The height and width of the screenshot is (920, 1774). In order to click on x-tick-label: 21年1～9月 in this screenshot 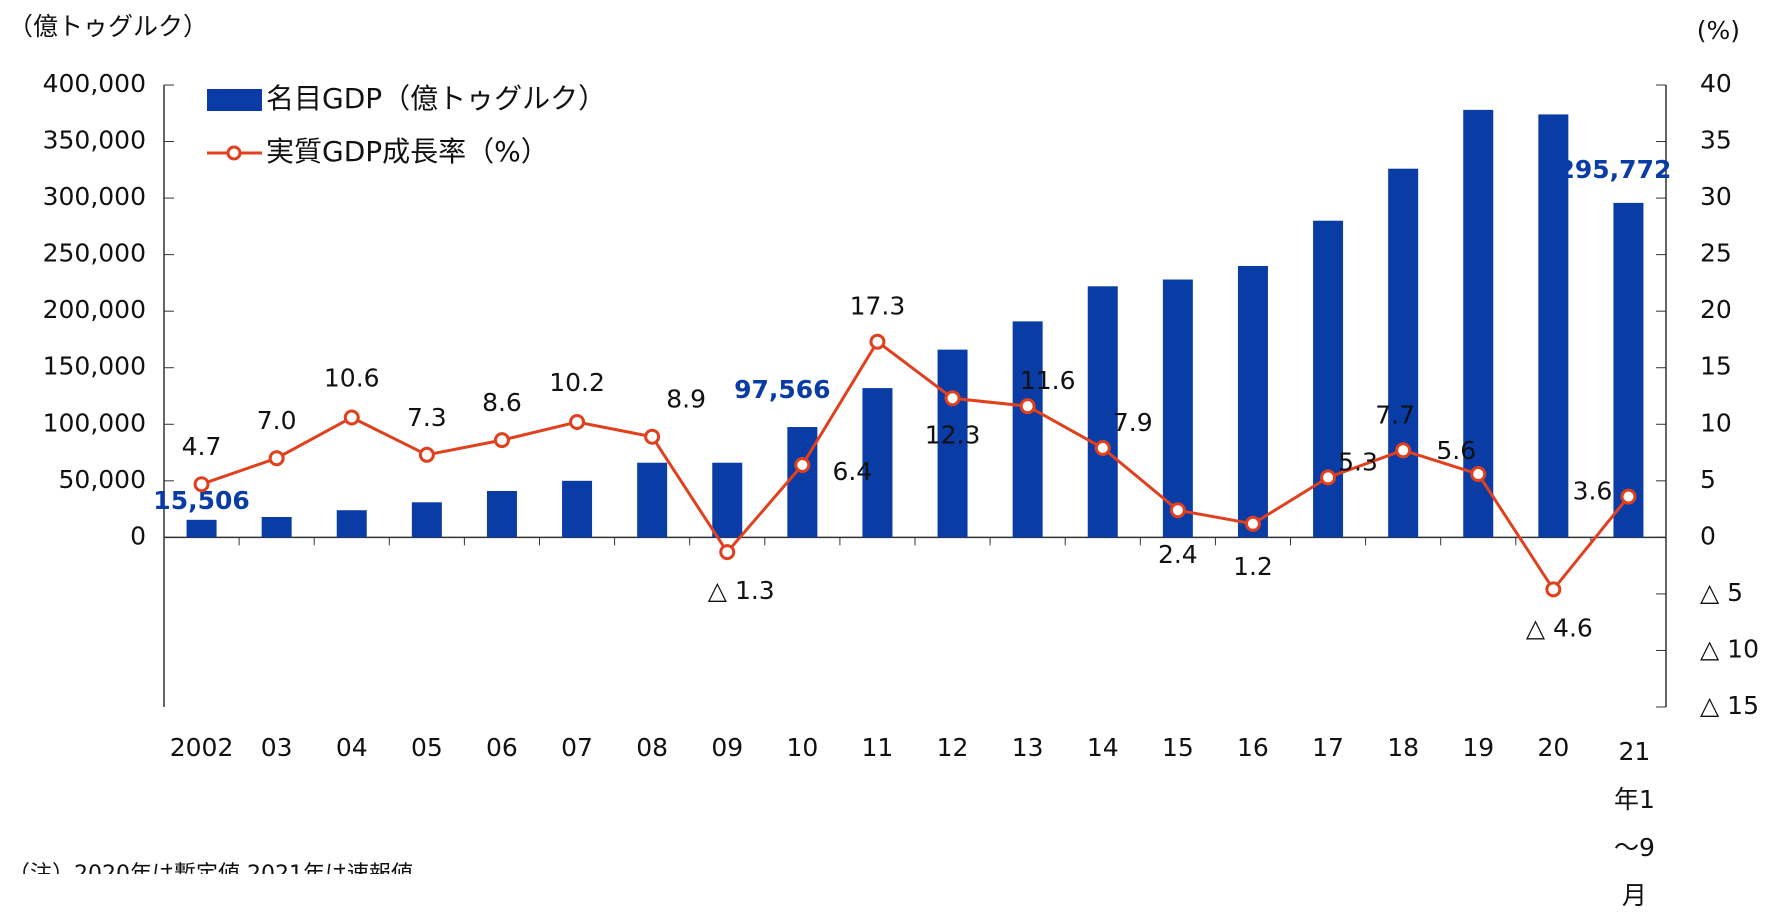, I will do `click(1634, 823)`.